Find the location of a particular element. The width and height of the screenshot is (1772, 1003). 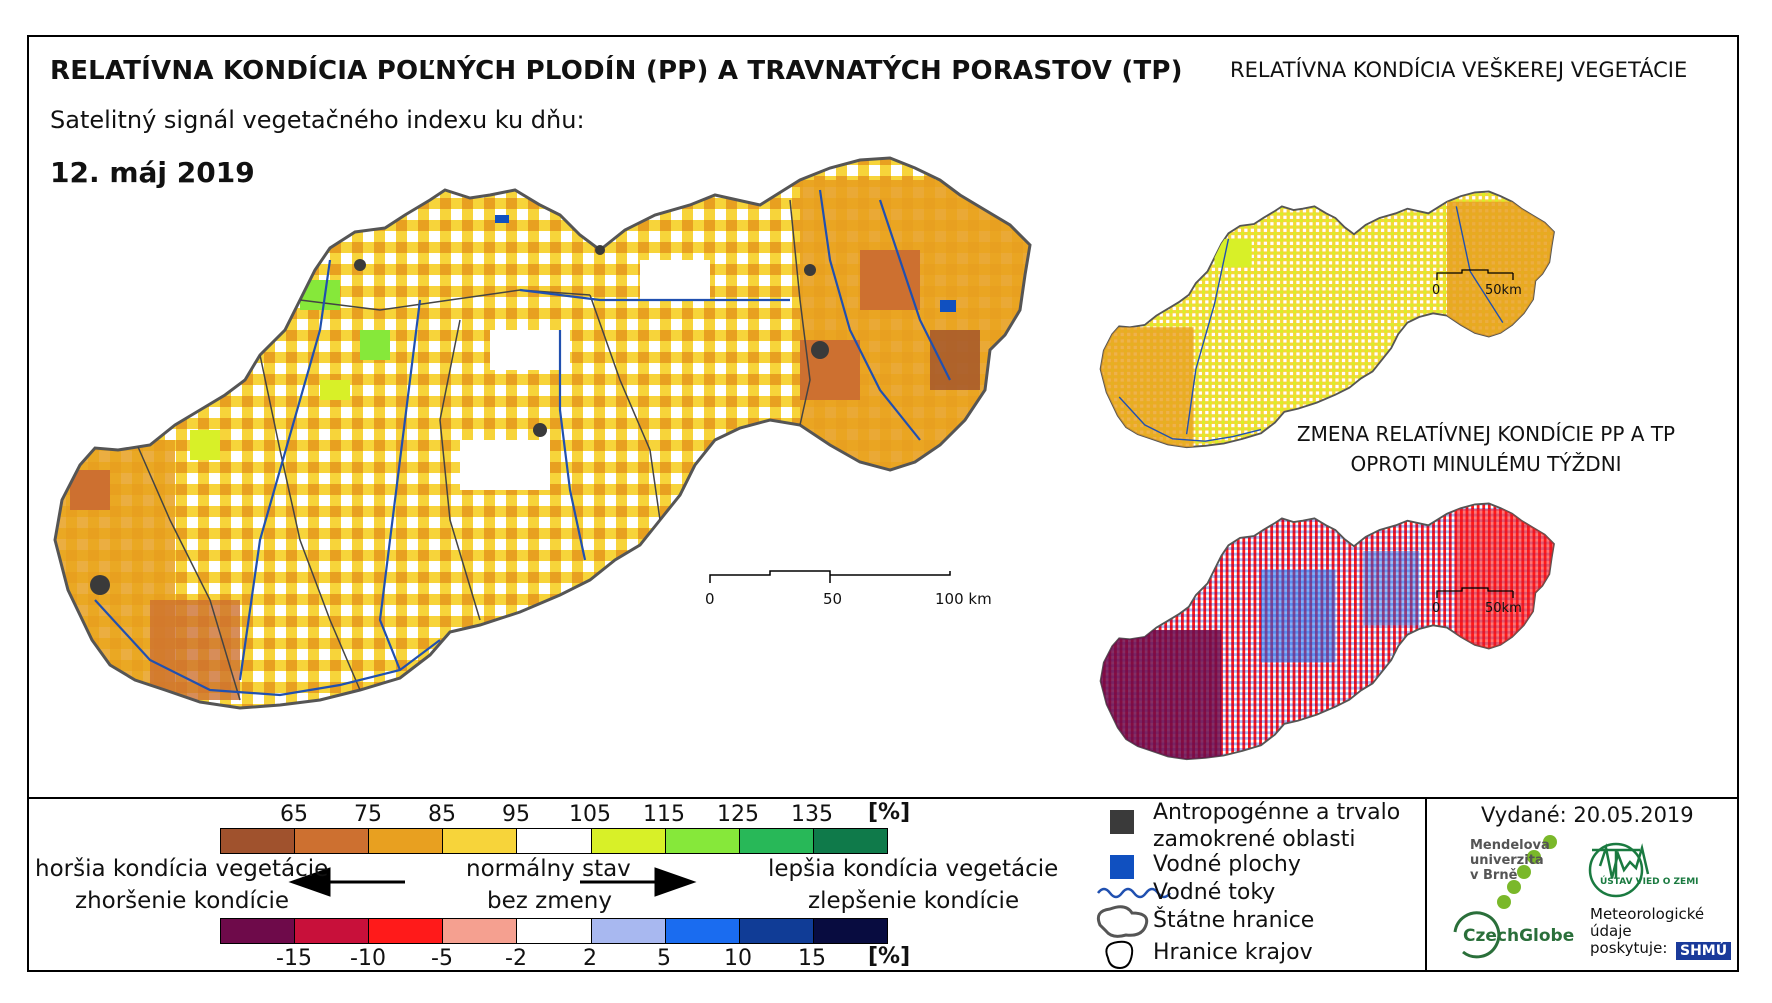

change-tick-5: 5 is located at coordinates (664, 958).